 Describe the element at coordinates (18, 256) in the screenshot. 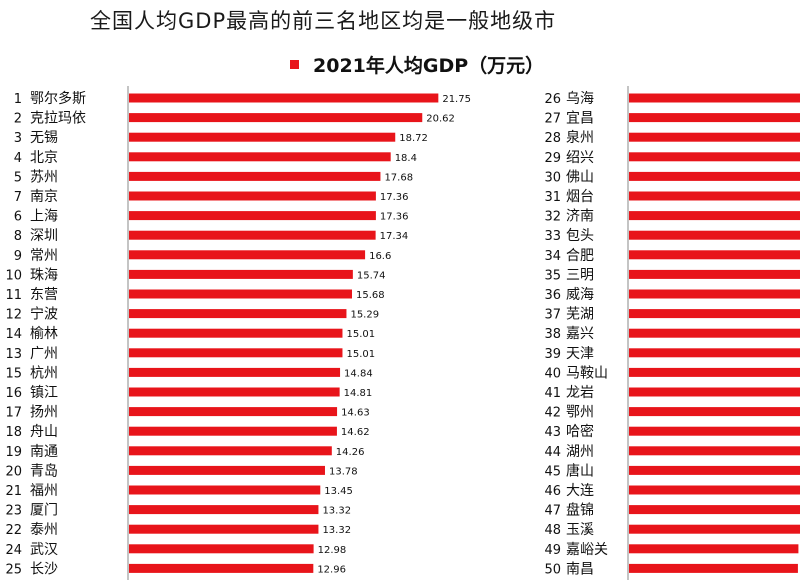

I see `rank-label: 9` at that location.